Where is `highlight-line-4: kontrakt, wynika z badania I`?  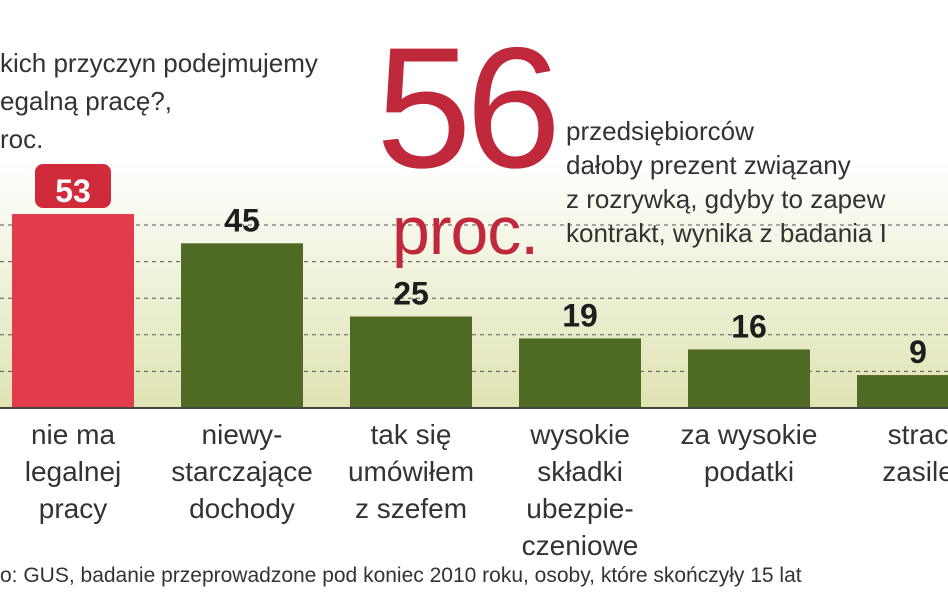
highlight-line-4: kontrakt, wynika z badania I is located at coordinates (726, 233).